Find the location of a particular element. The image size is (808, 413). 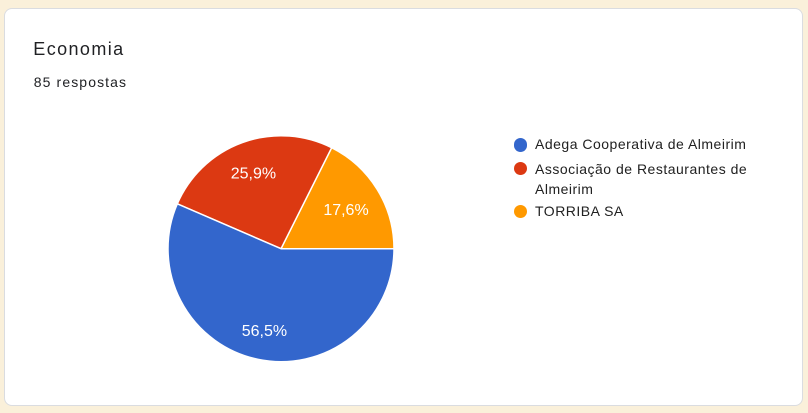

svg-text: 17,6% is located at coordinates (345, 210).